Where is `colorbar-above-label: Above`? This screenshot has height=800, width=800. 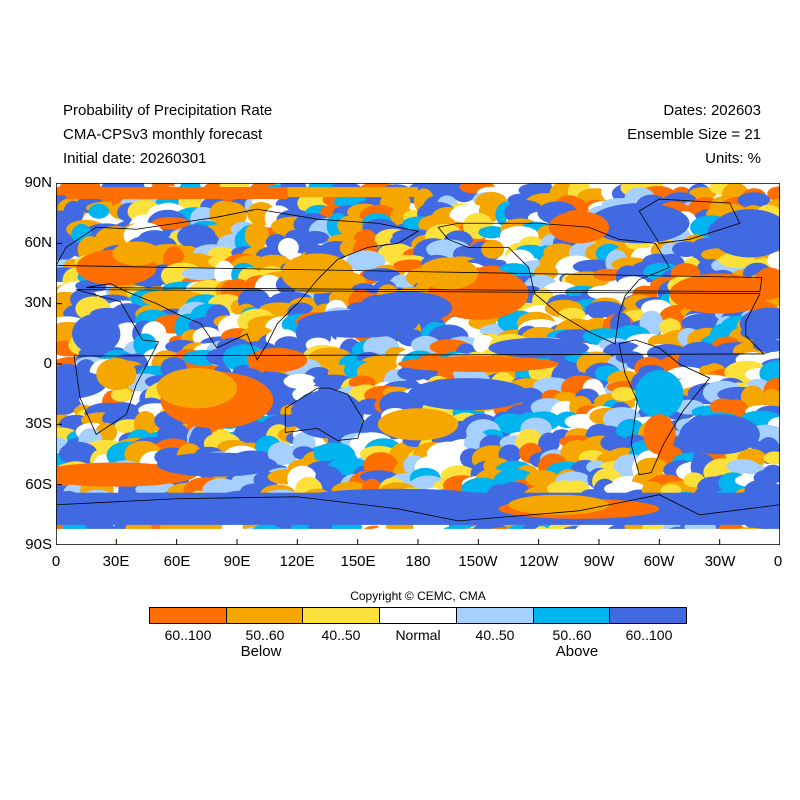 colorbar-above-label: Above is located at coordinates (577, 651).